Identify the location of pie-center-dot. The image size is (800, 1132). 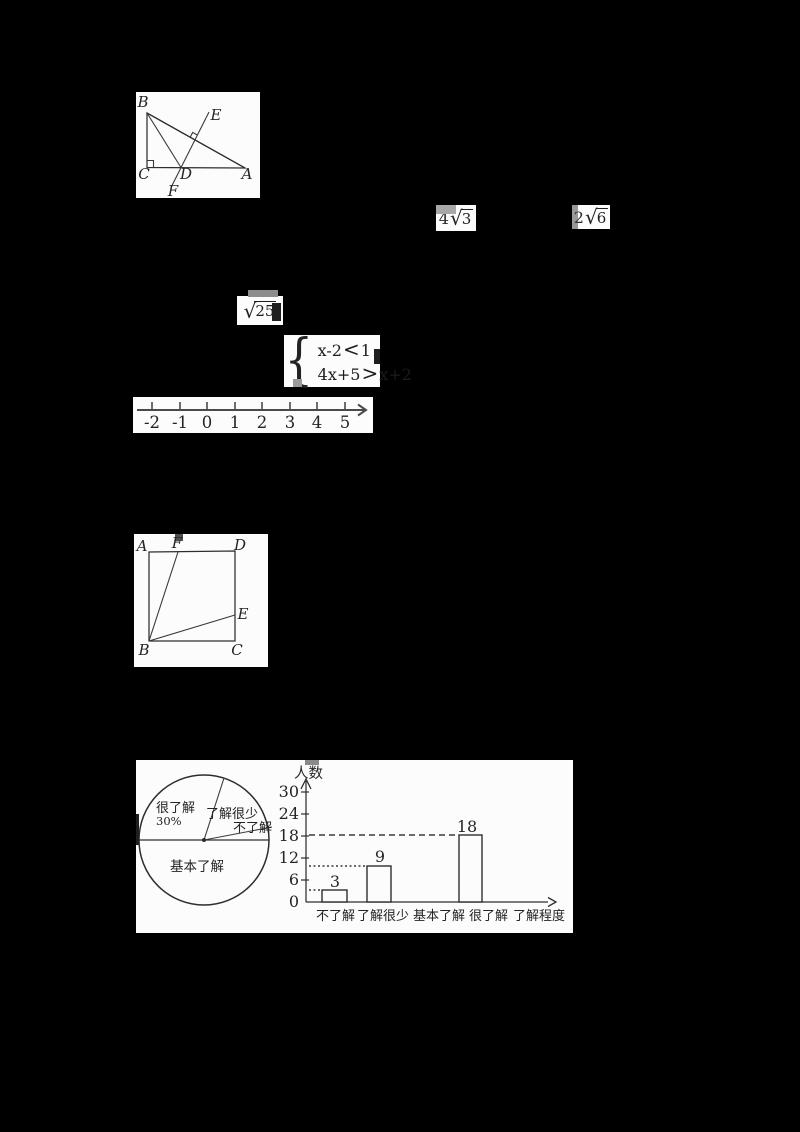
(204, 840).